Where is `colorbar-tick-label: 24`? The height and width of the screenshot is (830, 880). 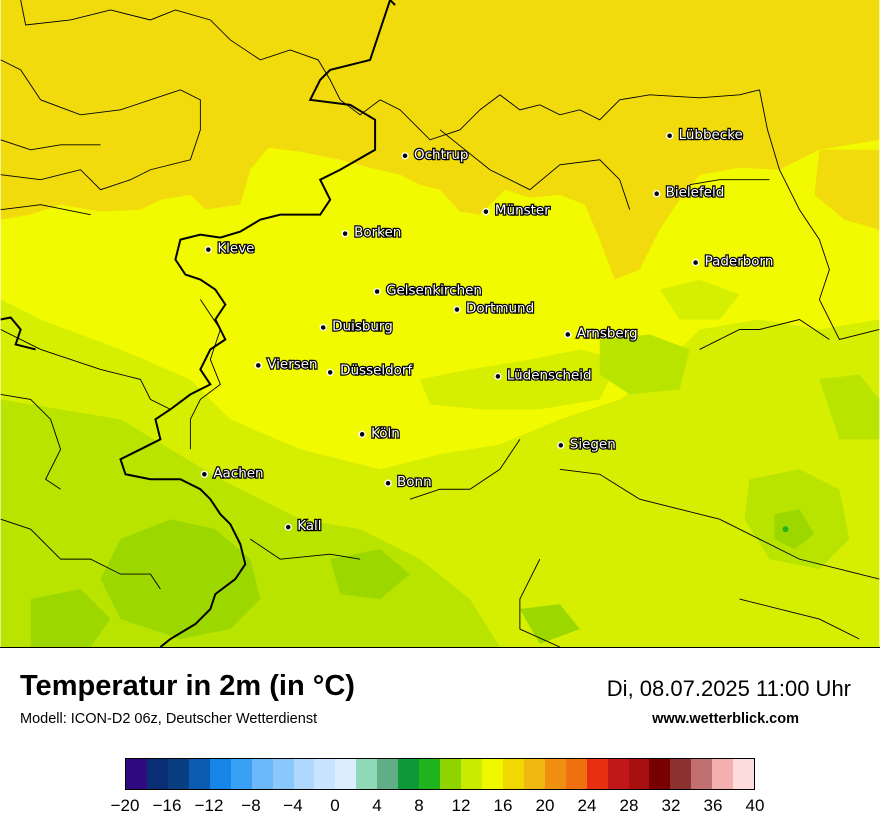
colorbar-tick-label: 24 is located at coordinates (587, 805).